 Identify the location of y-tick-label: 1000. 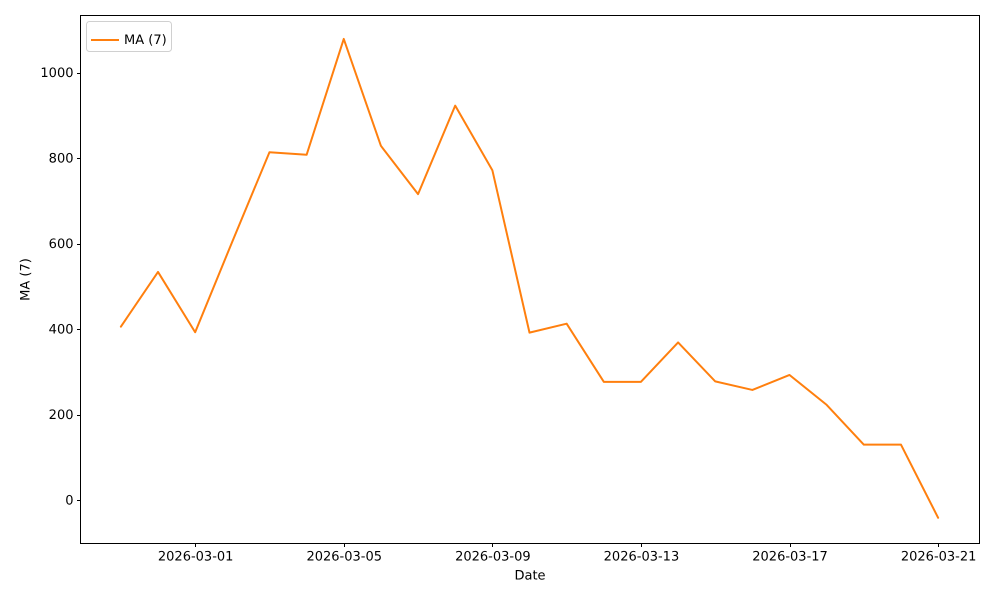
(57, 74).